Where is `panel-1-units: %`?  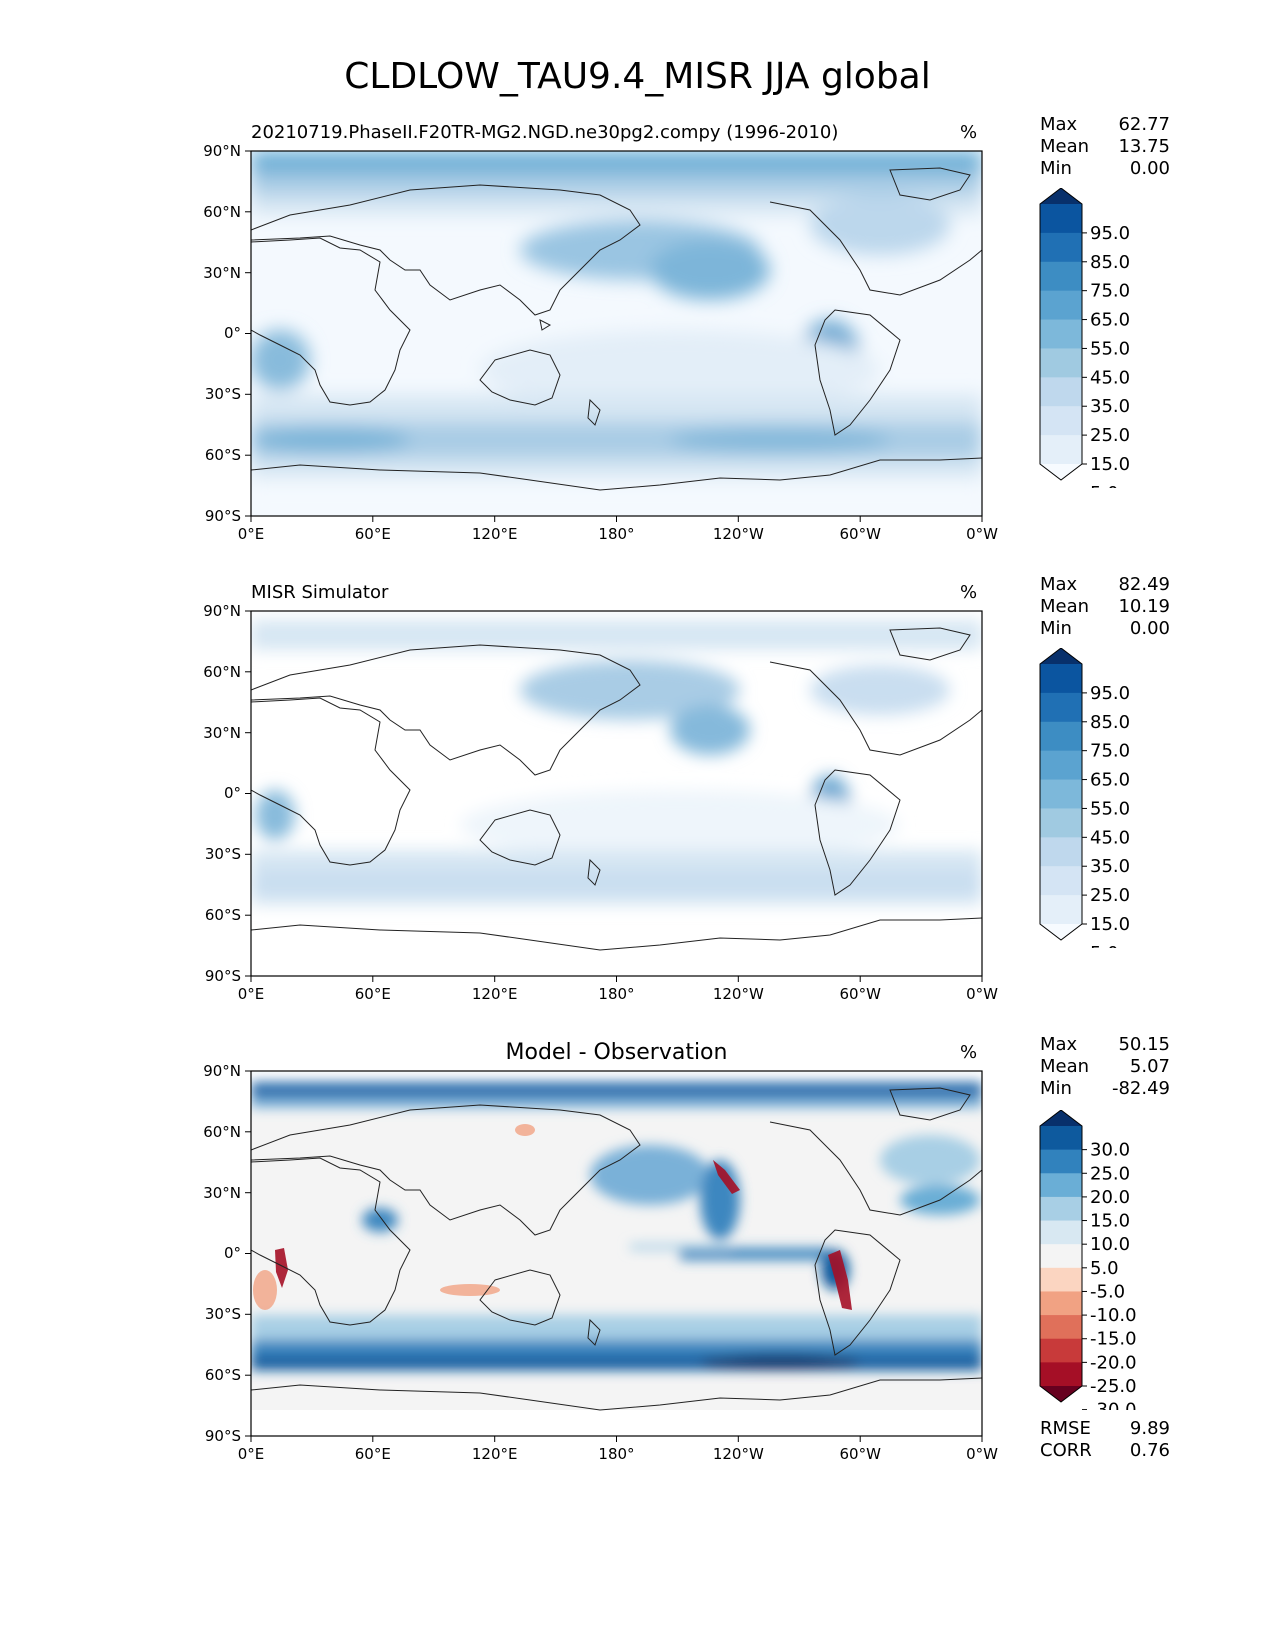 panel-1-units: % is located at coordinates (969, 132).